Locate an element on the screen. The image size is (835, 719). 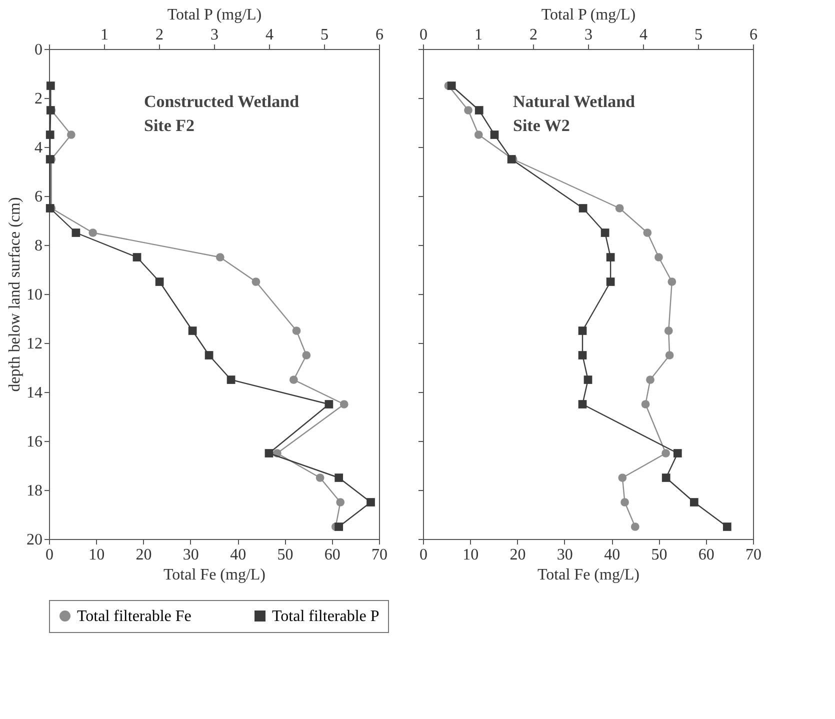
y-axis-title: depth below land surface (cm) is located at coordinates (15, 294).